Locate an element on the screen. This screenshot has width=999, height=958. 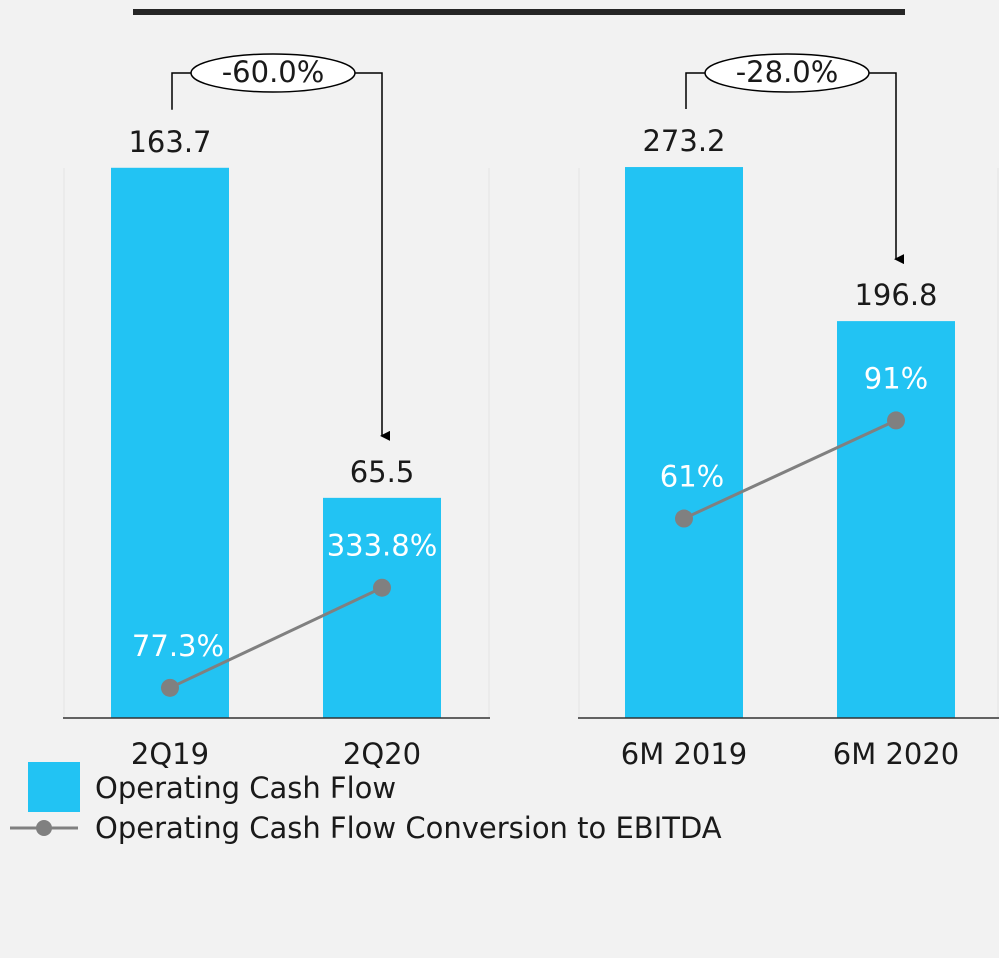
x-tick-label: 6M 2020 is located at coordinates (896, 754).